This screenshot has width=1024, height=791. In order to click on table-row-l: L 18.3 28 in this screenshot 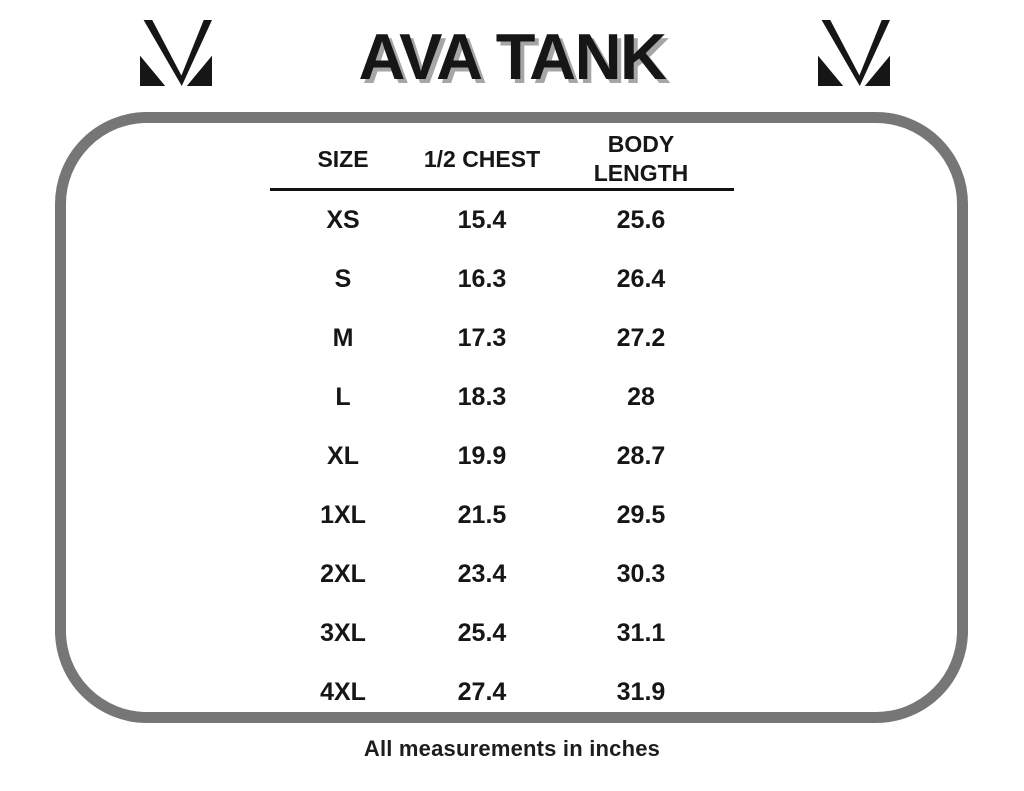, I will do `click(502, 397)`.